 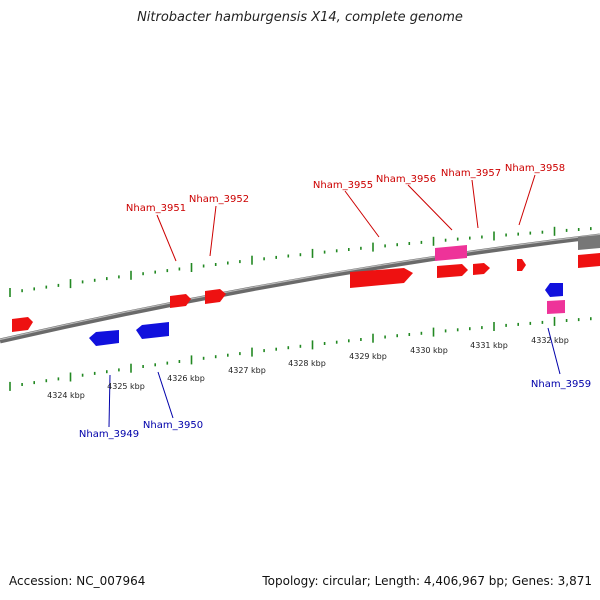 I want to click on forward-genes, so click(x=306, y=288).